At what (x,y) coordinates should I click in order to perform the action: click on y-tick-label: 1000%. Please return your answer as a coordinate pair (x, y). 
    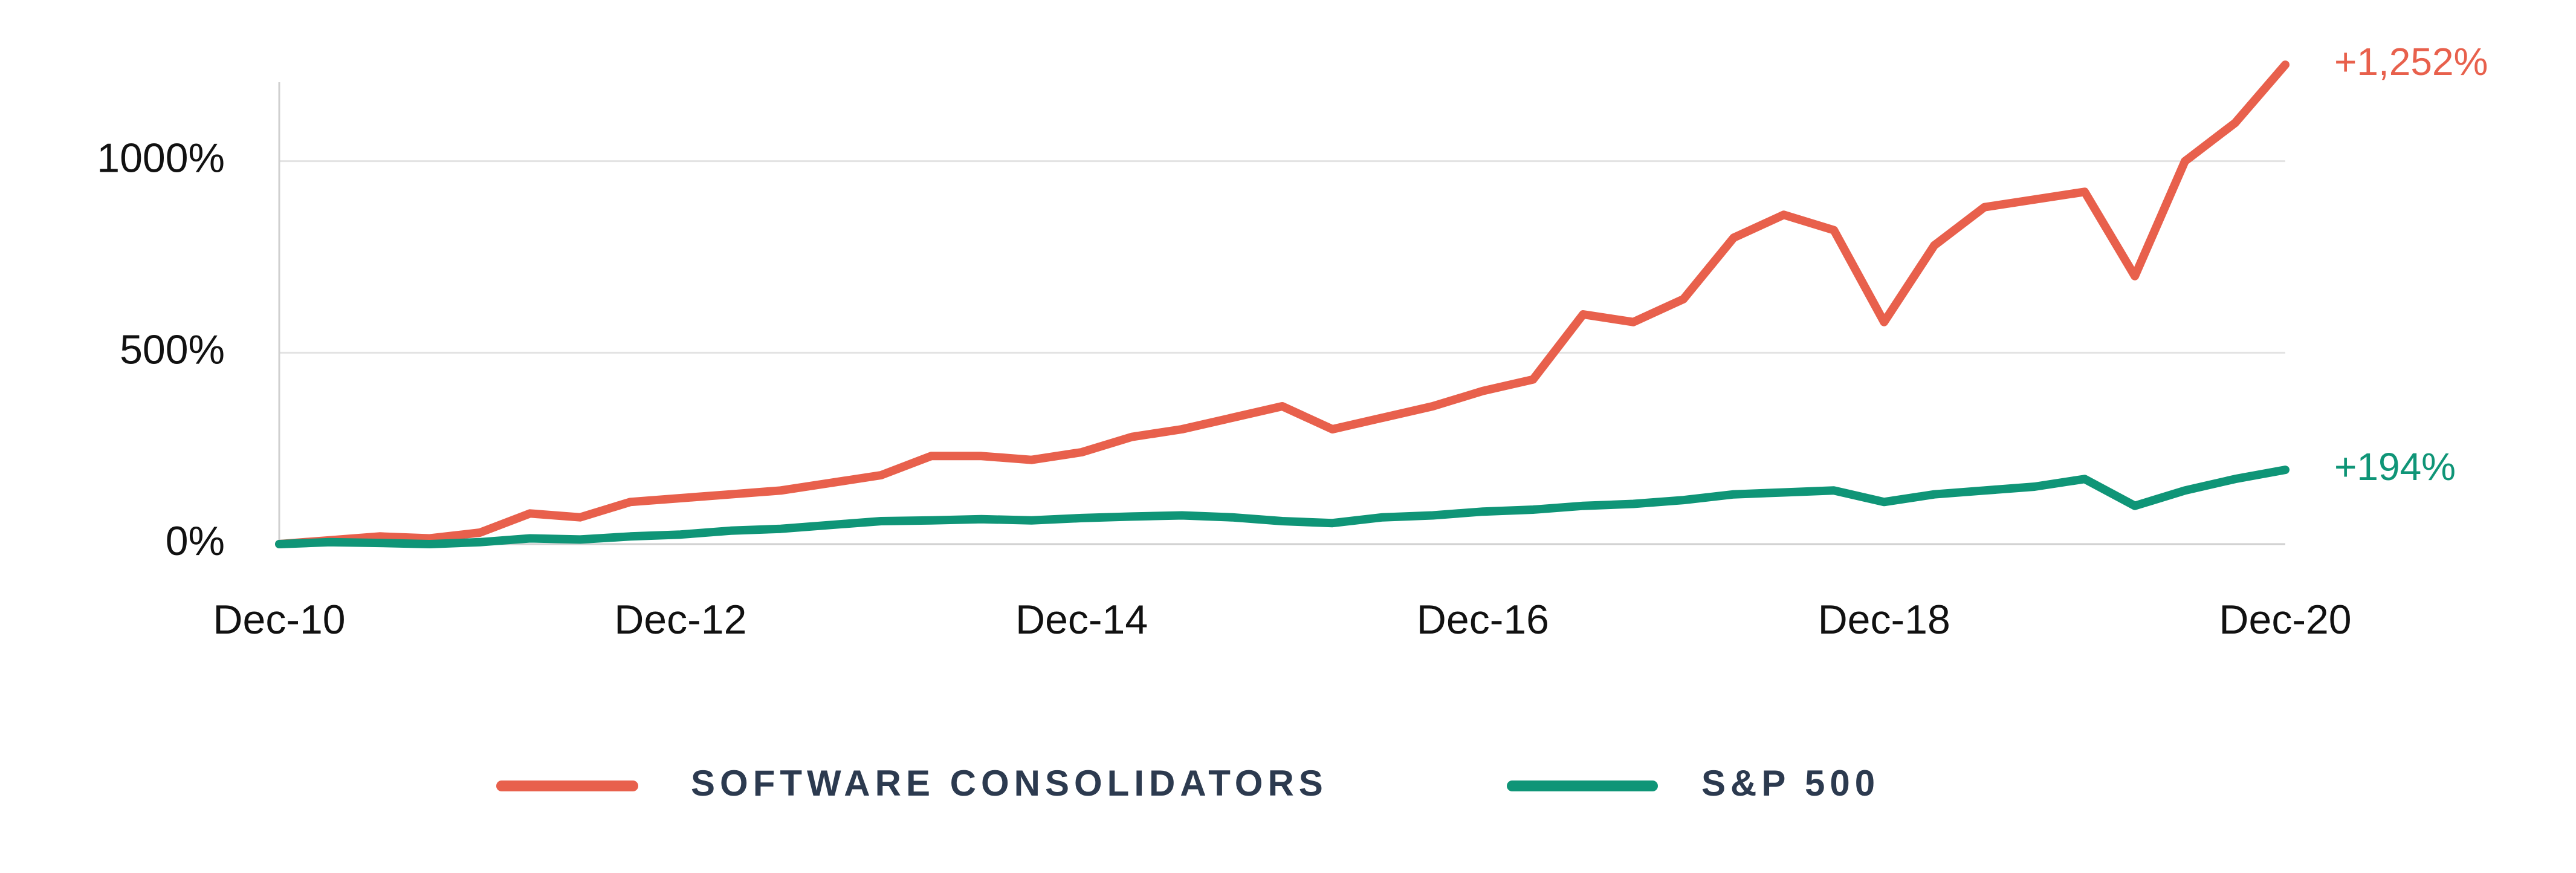
    Looking at the image, I should click on (161, 158).